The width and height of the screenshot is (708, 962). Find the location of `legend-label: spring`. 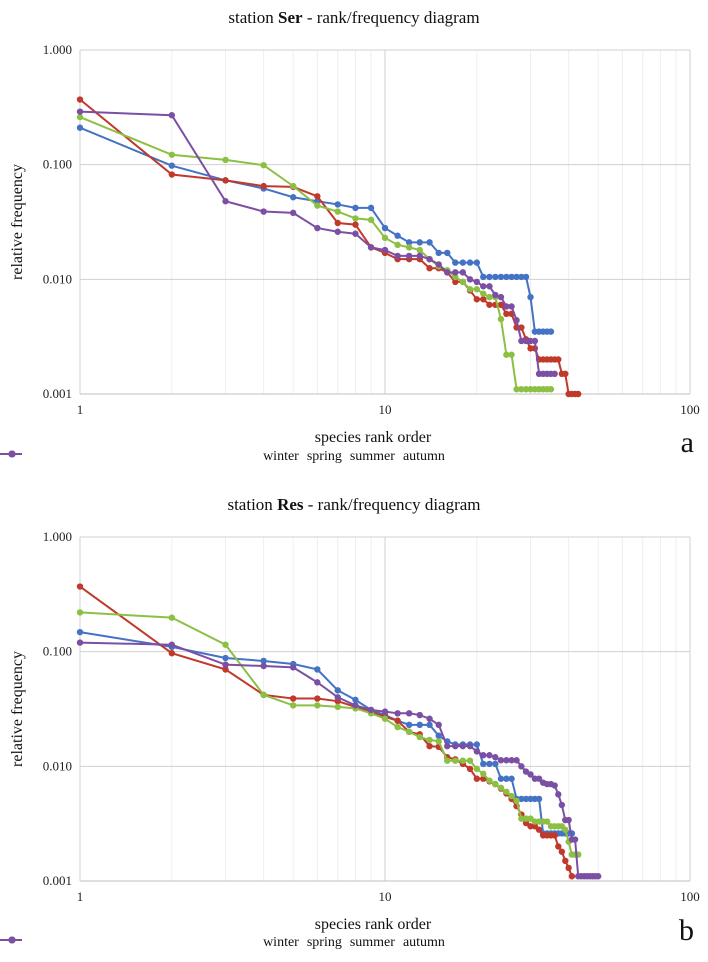

legend-label: spring is located at coordinates (324, 942).